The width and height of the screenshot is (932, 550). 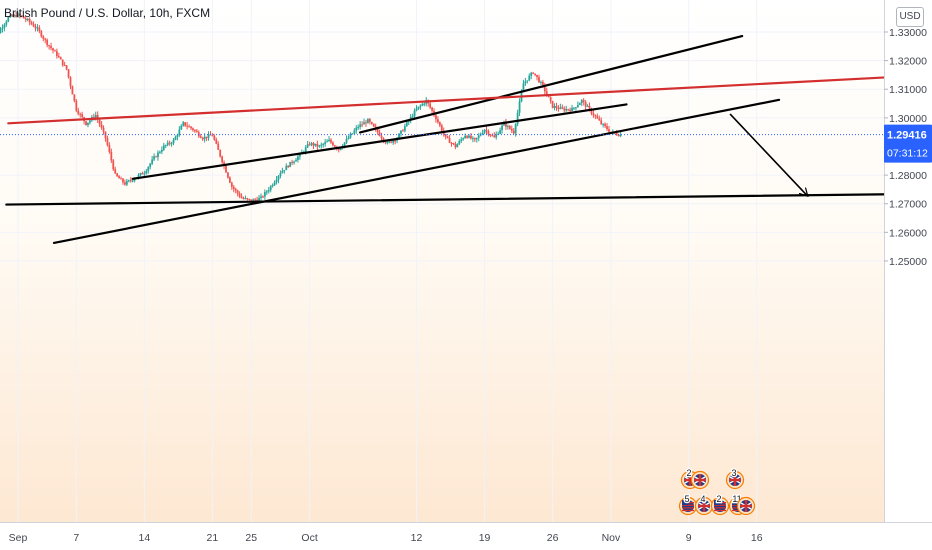 I want to click on time-axis, so click(x=466, y=536).